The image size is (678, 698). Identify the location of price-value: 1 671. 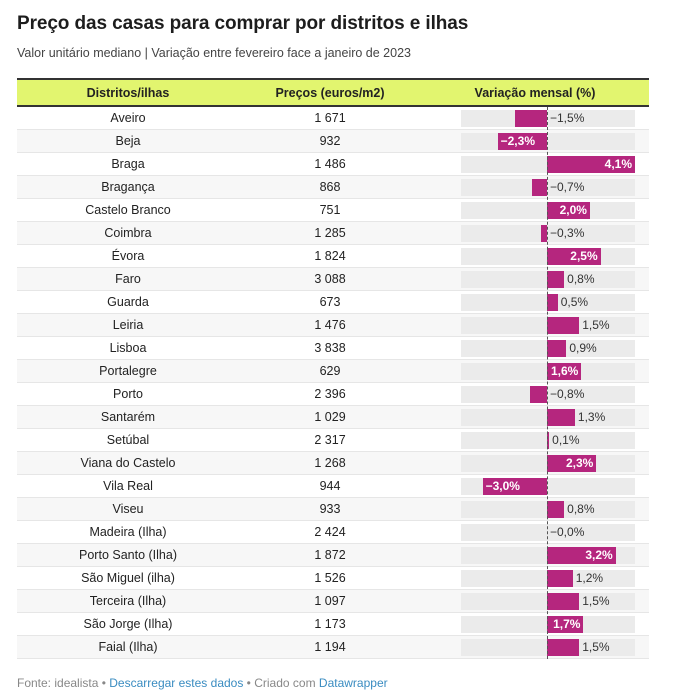
(330, 118).